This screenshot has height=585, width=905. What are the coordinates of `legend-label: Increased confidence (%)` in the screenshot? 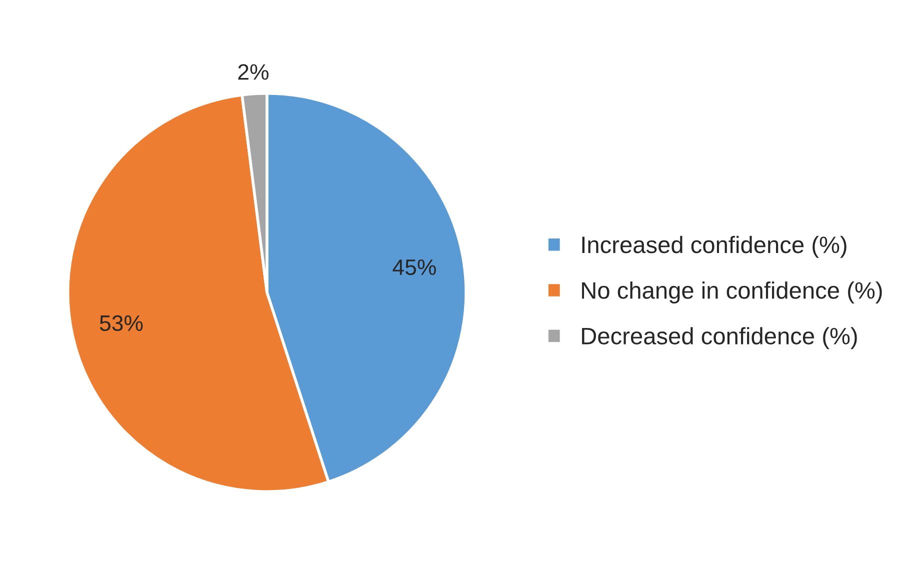 It's located at (714, 247).